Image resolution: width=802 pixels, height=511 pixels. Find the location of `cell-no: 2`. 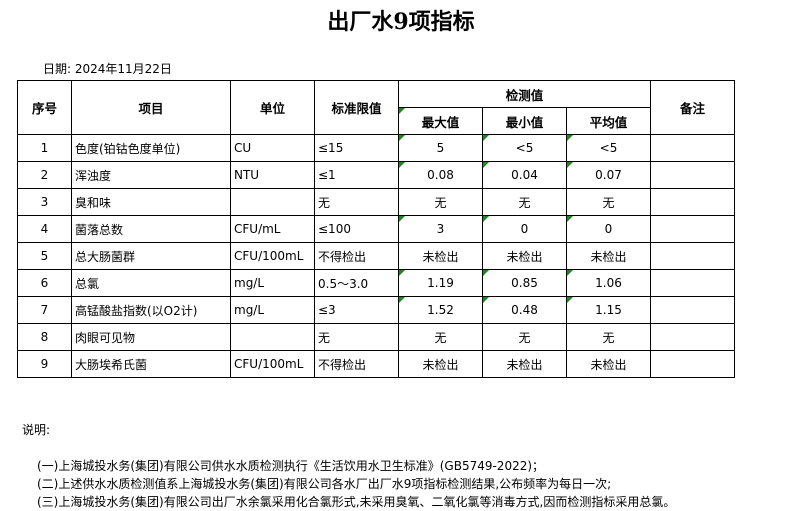

cell-no: 2 is located at coordinates (44, 175).